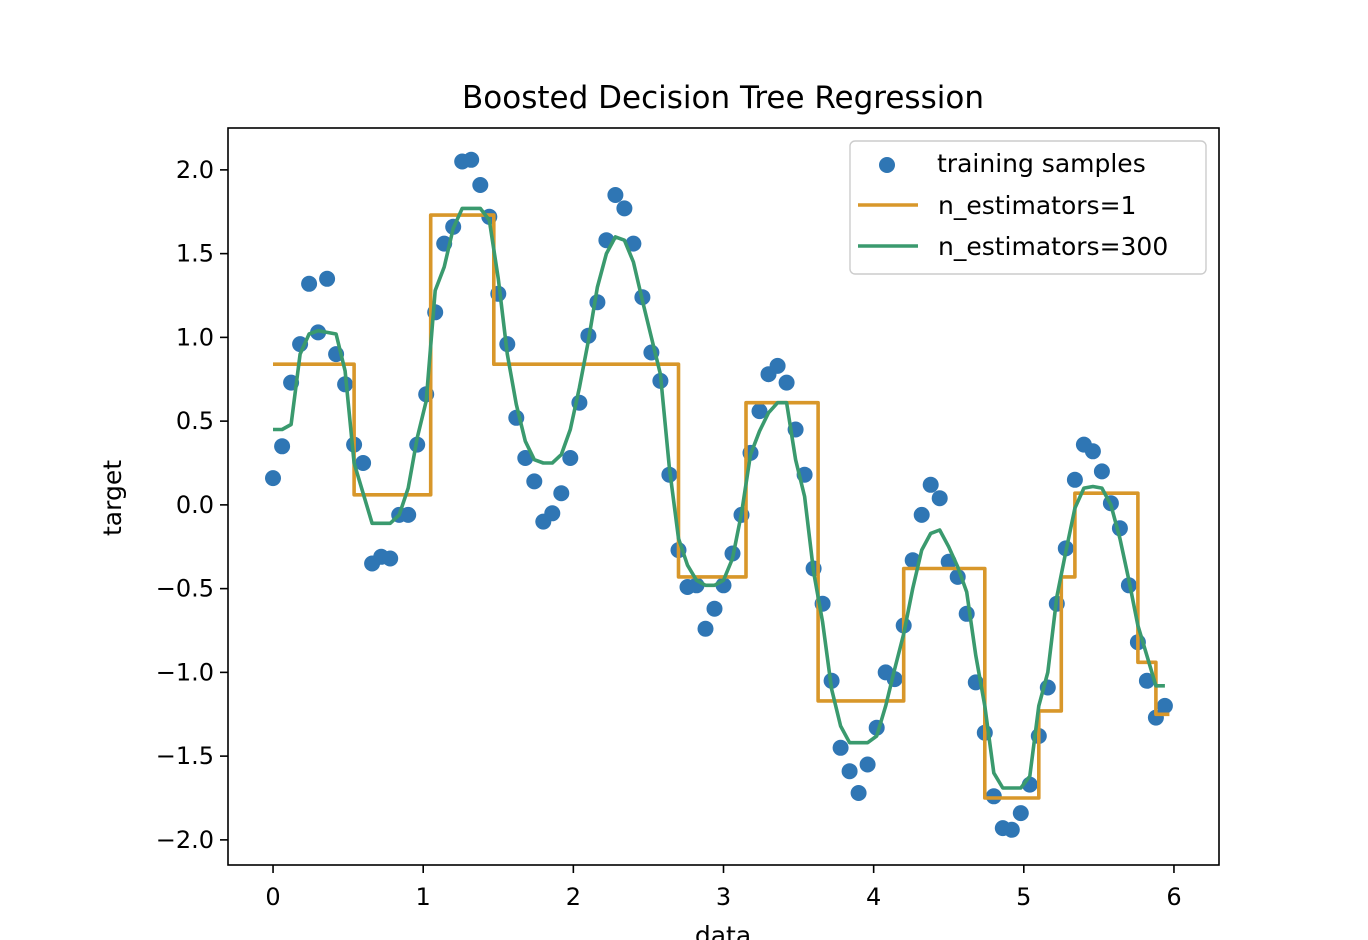 The height and width of the screenshot is (940, 1368). What do you see at coordinates (873, 897) in the screenshot?
I see `x-tick-label: 4` at bounding box center [873, 897].